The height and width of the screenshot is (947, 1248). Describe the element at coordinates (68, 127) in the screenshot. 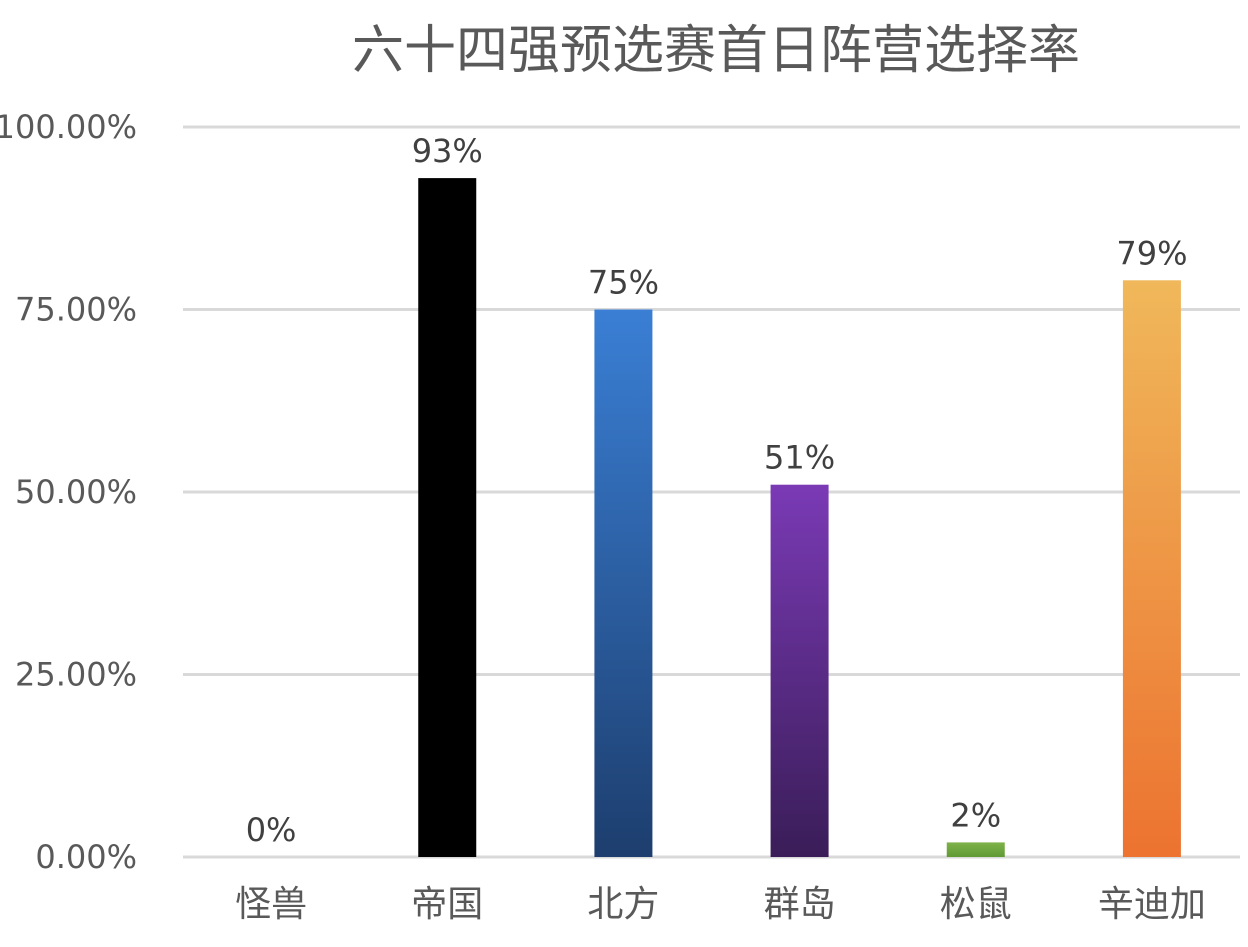

I see `y-tick-label: 100.00%` at that location.